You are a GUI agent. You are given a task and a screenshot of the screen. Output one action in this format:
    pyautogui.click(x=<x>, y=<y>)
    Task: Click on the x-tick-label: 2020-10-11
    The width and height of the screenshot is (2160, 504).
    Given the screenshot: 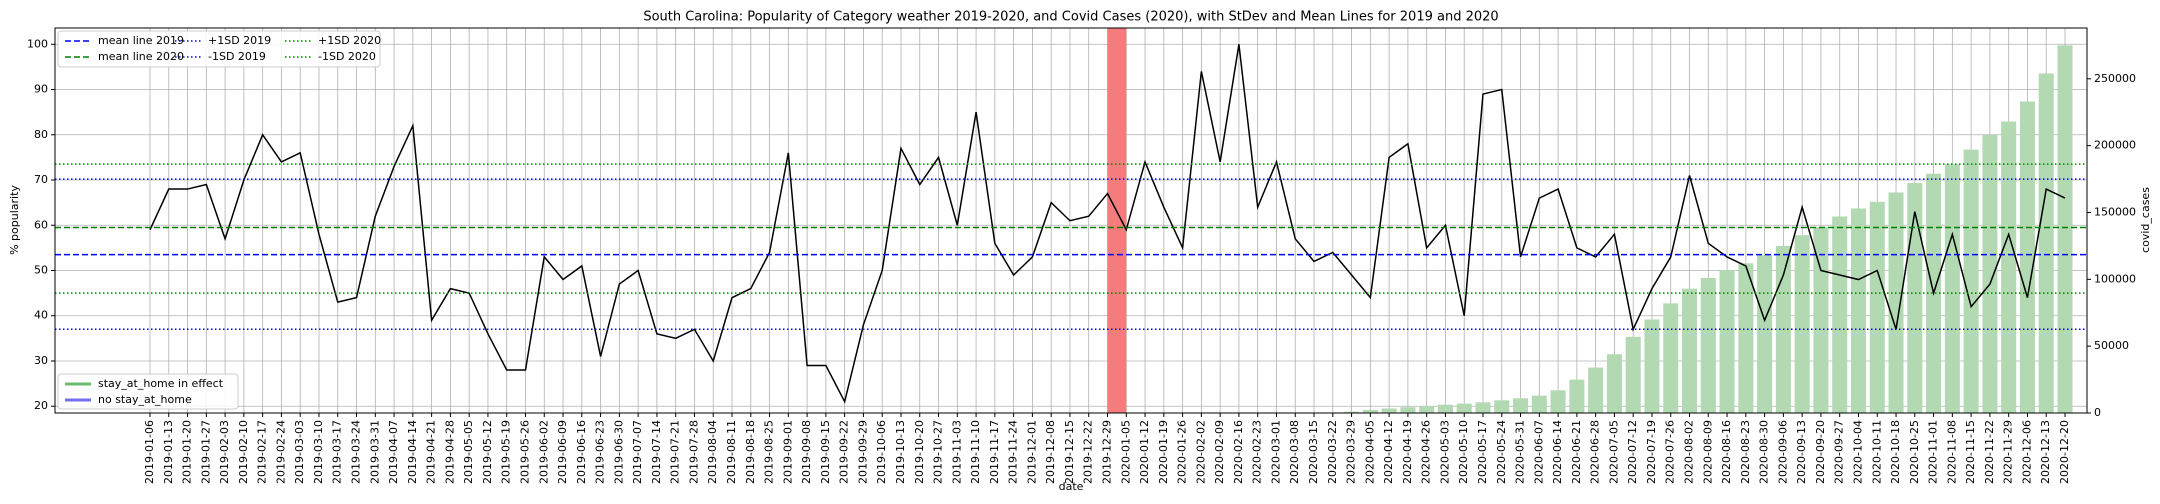 What is the action you would take?
    pyautogui.click(x=1876, y=452)
    